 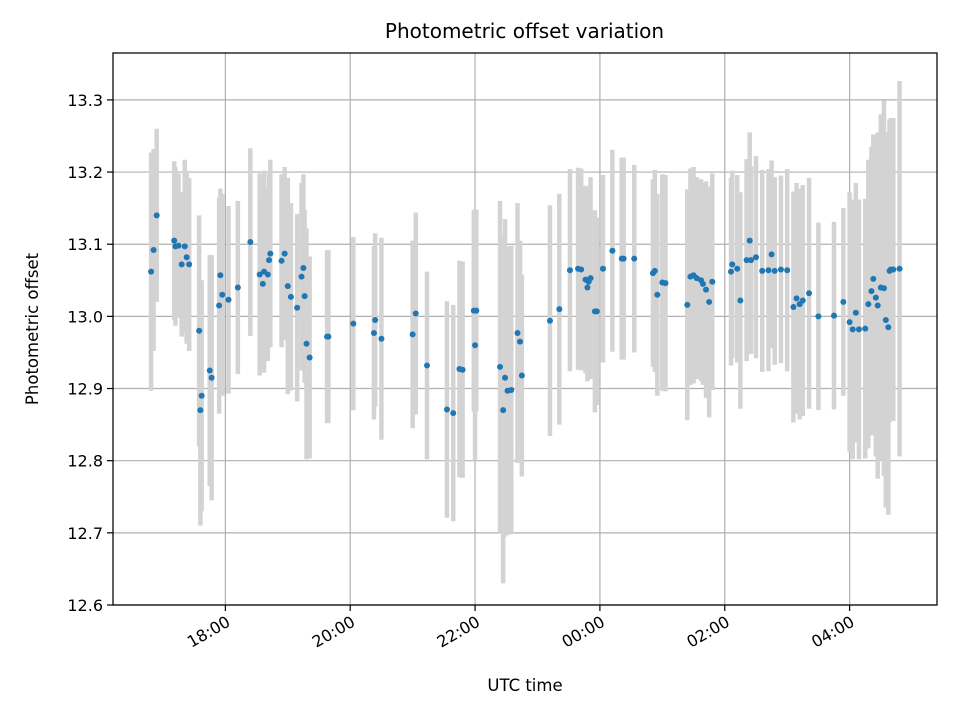 What do you see at coordinates (32, 328) in the screenshot?
I see `y-axis-title: Photometric offset` at bounding box center [32, 328].